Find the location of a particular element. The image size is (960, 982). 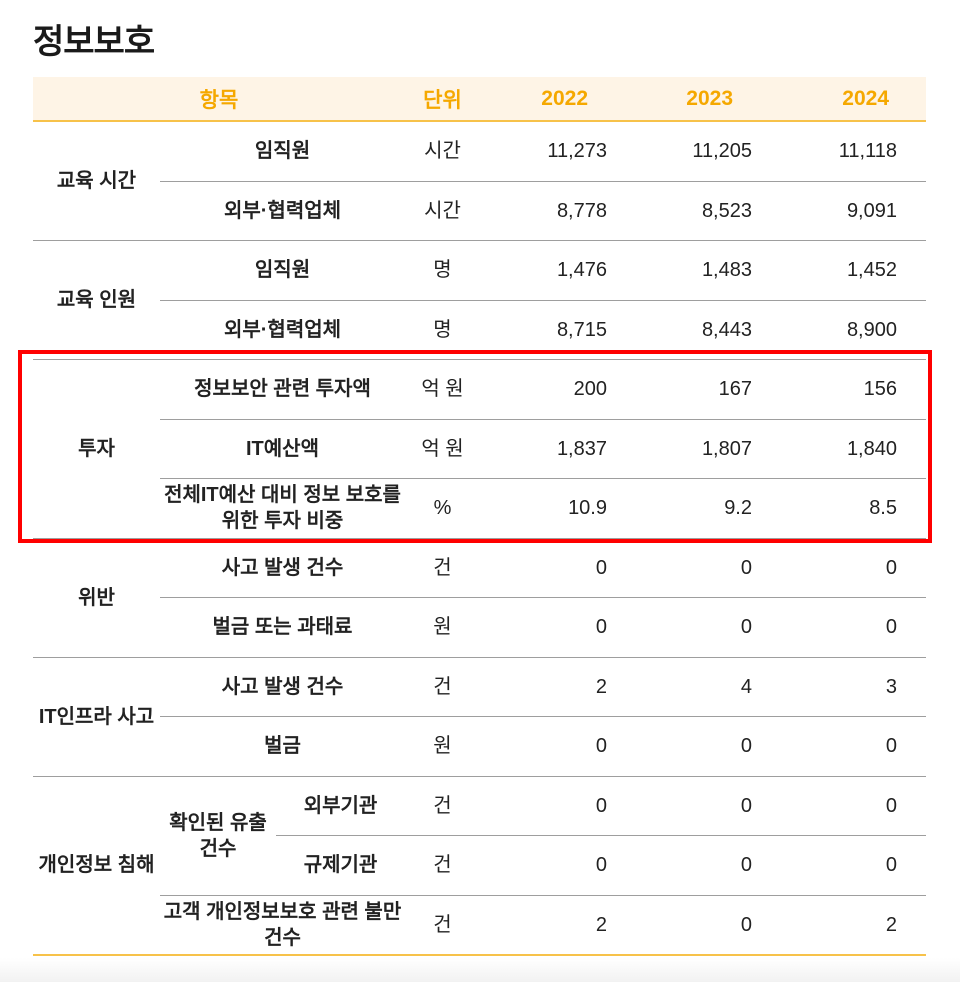

table-row: 외부·협력업체 명 8,715 8,443 8,900 is located at coordinates (479, 330).